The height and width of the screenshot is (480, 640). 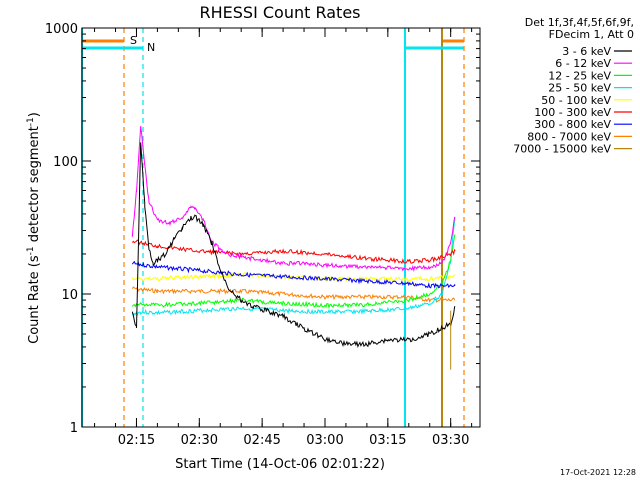 What do you see at coordinates (579, 88) in the screenshot?
I see `legend-label: 25 - 50 keV` at bounding box center [579, 88].